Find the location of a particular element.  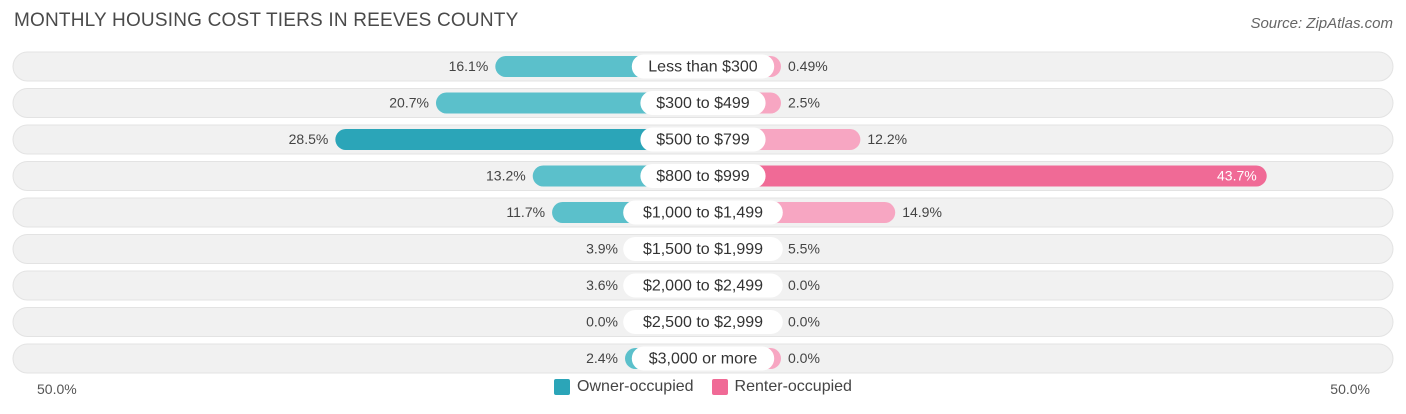

legend-item-renter: Renter-occupied is located at coordinates (781, 387).